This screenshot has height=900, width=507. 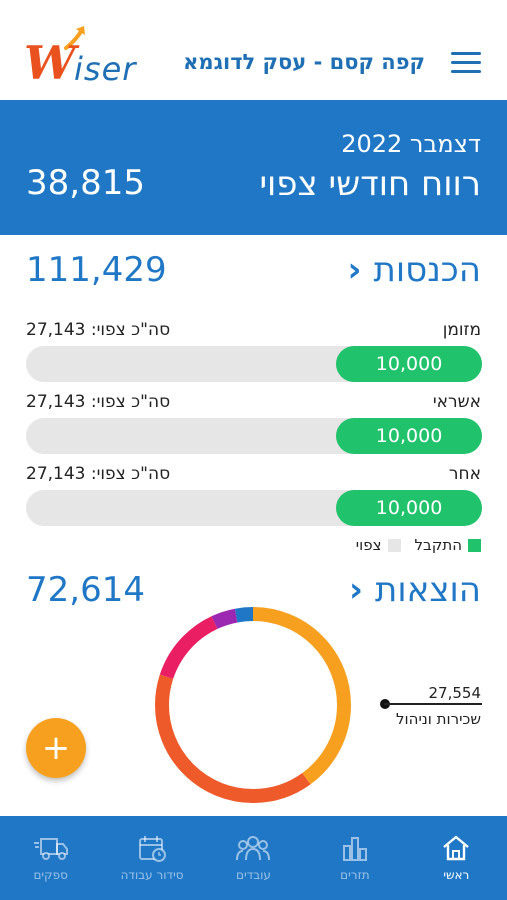 I want to click on income-title: הכנסות, so click(x=427, y=270).